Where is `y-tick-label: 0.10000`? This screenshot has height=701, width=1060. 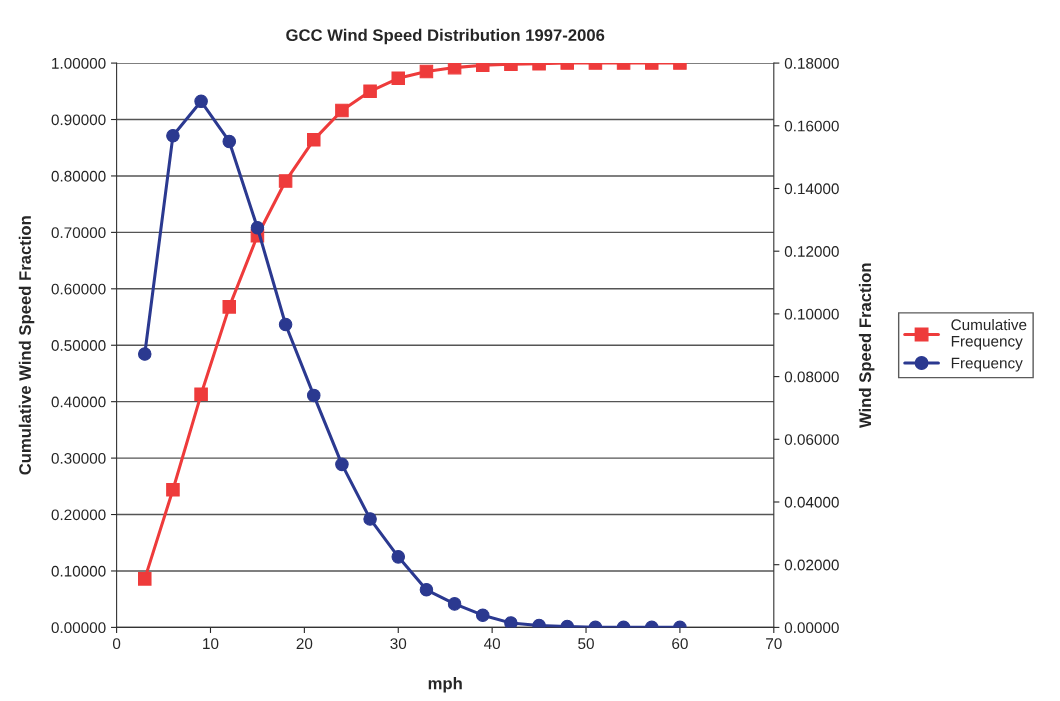 y-tick-label: 0.10000 is located at coordinates (78, 571).